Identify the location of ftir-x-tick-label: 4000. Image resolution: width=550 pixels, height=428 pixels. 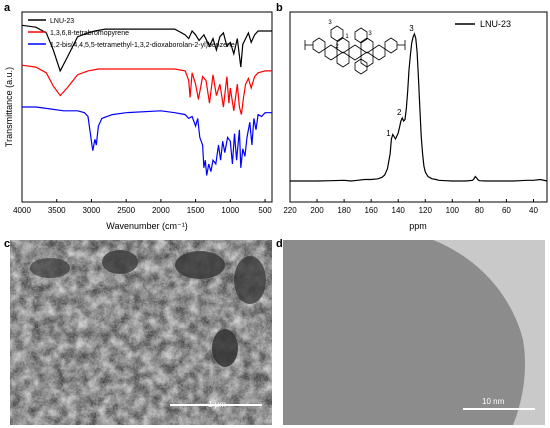
(22, 210).